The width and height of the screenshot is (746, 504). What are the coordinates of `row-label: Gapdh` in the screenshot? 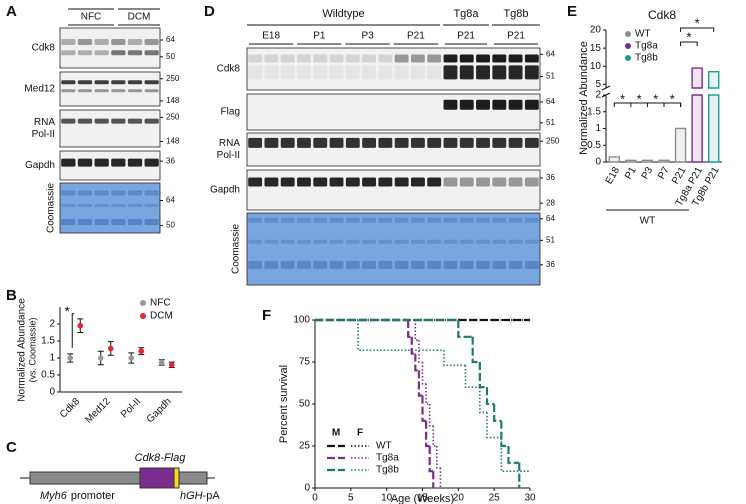 It's located at (40, 165).